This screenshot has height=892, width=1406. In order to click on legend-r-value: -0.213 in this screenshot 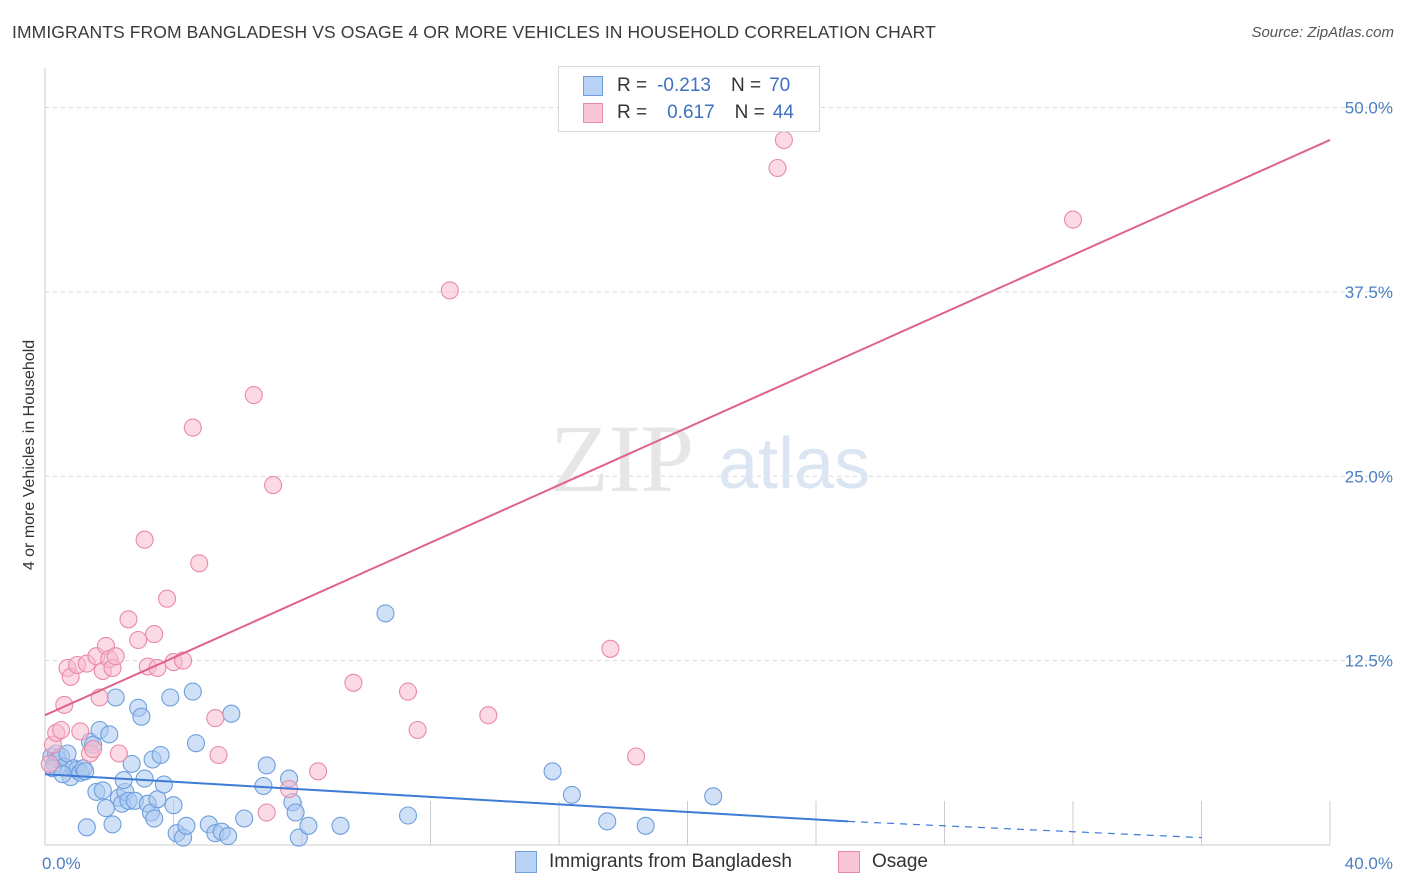, I will do `click(684, 85)`.